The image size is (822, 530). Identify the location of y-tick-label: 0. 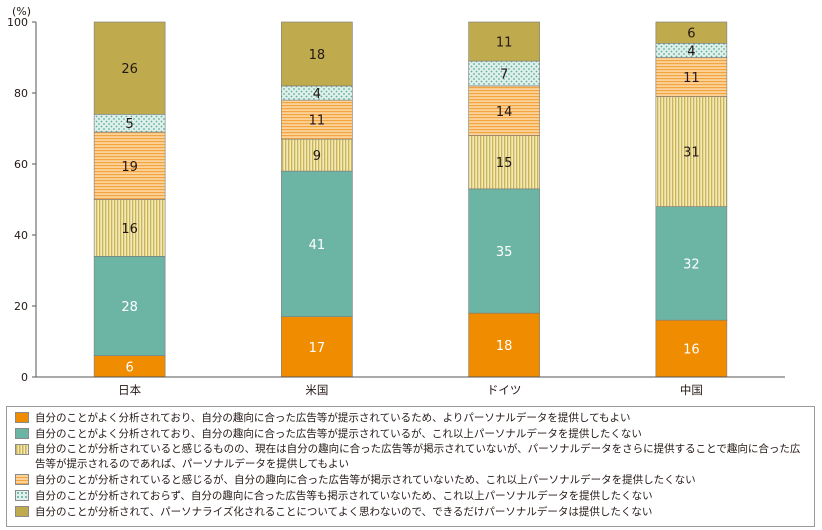
(24, 377).